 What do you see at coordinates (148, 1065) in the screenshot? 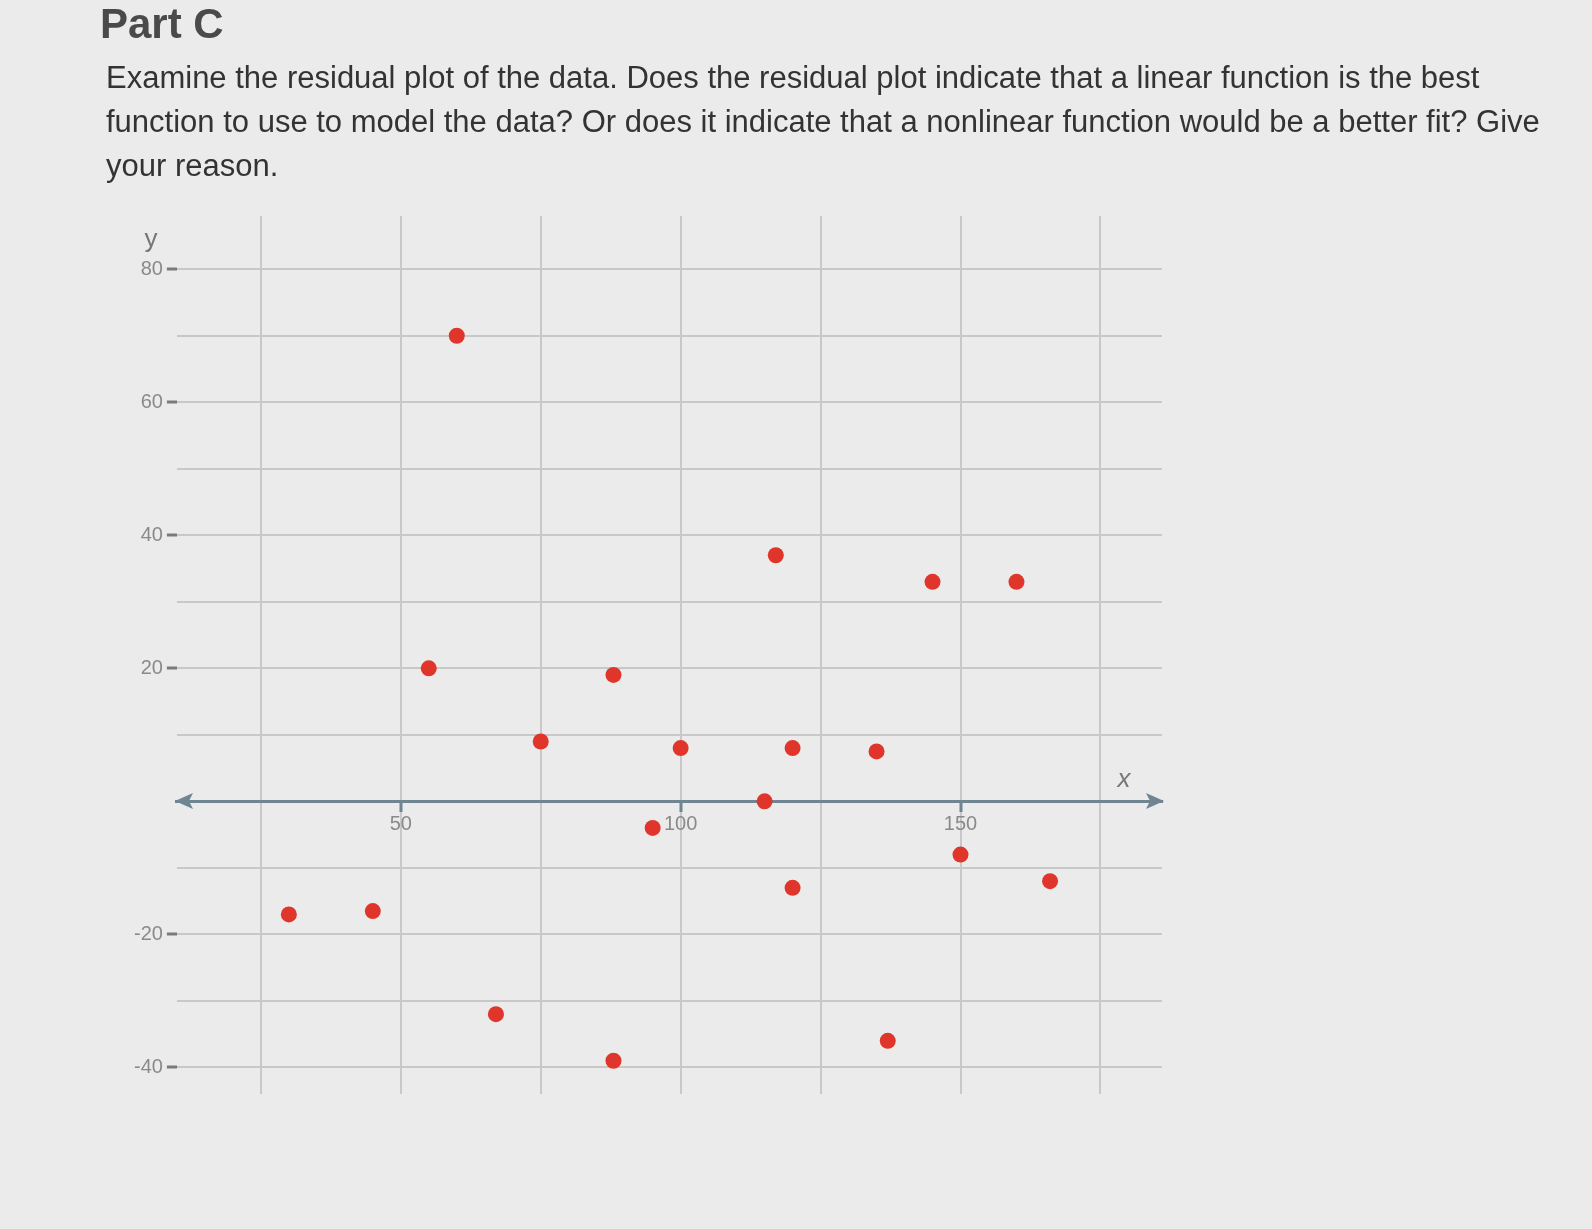
I see `y-tick-label: -40` at bounding box center [148, 1065].